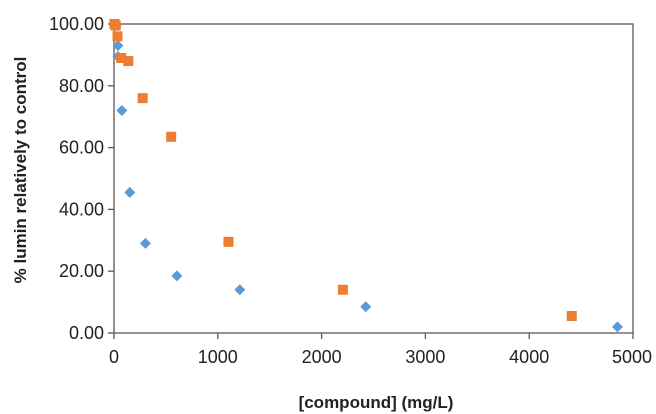 The image size is (656, 414). I want to click on y-axis-title: % lumin relatively to control, so click(20, 170).